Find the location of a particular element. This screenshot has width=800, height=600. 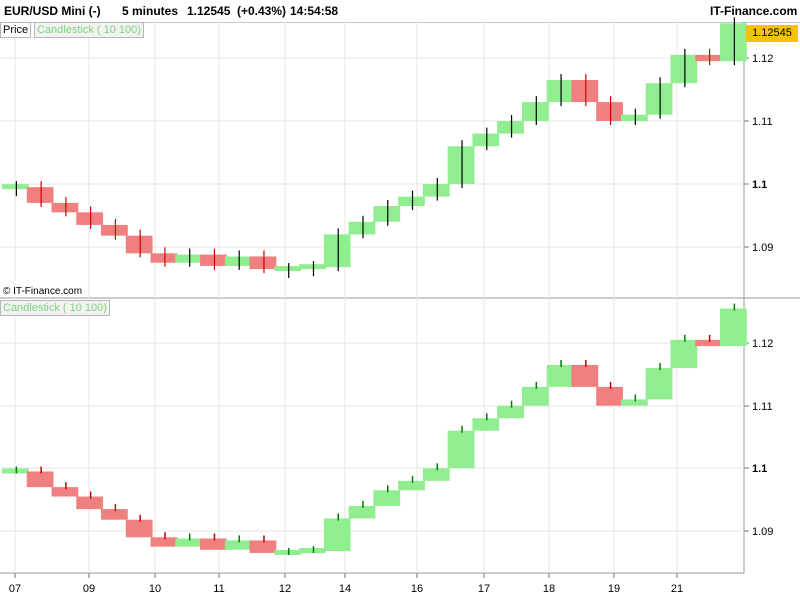

time-label: 14:54:58 is located at coordinates (314, 11).